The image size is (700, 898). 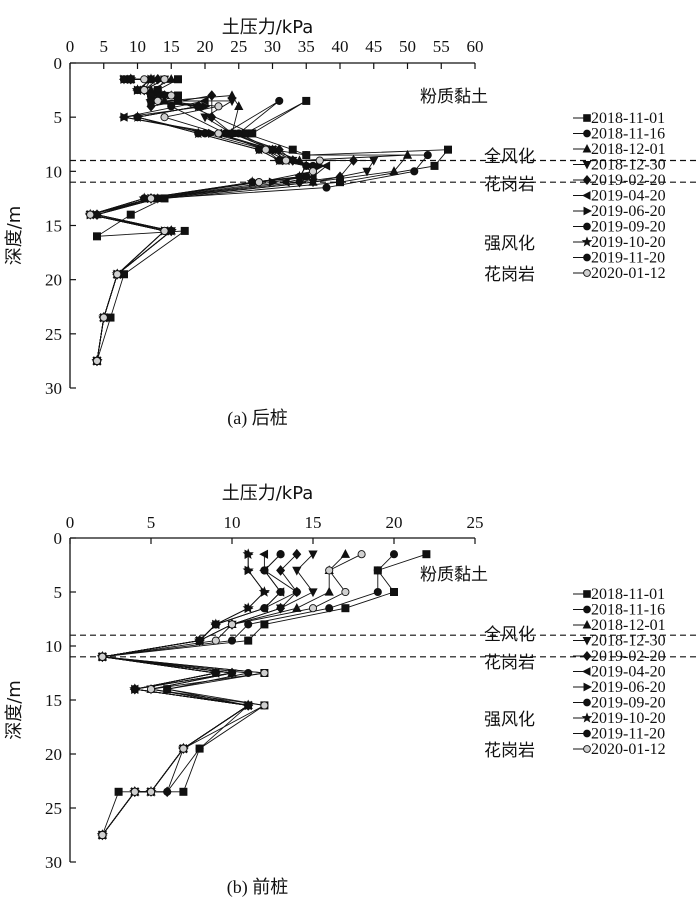 What do you see at coordinates (407, 46) in the screenshot?
I see `x-tick-label: 50` at bounding box center [407, 46].